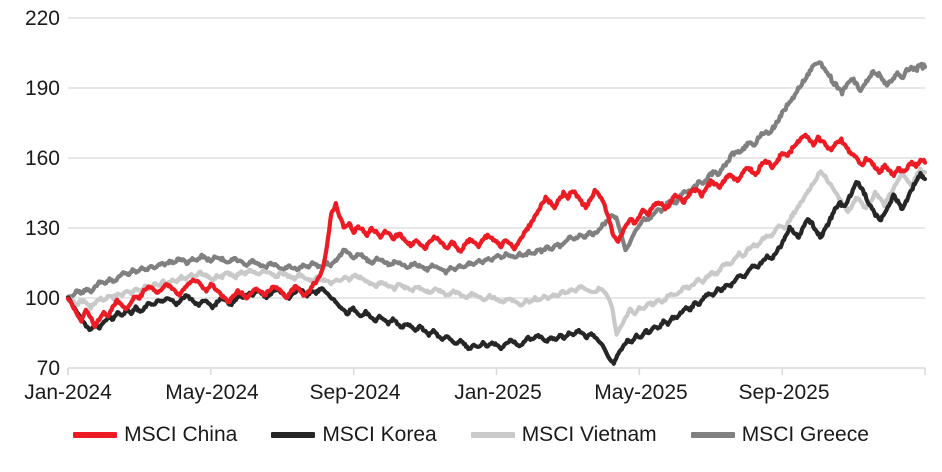 The height and width of the screenshot is (472, 942). What do you see at coordinates (42, 298) in the screenshot?
I see `y-tick-label-100: 100` at bounding box center [42, 298].